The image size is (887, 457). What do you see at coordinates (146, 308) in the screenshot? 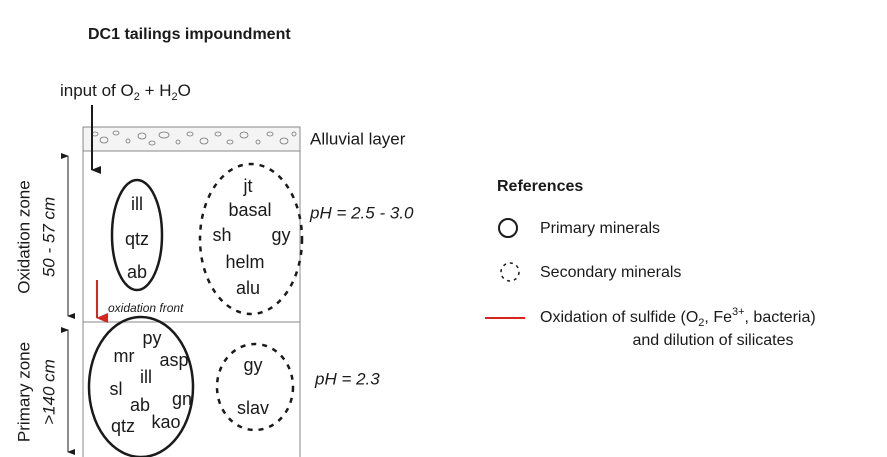
I see `front-label: oxidation front` at bounding box center [146, 308].